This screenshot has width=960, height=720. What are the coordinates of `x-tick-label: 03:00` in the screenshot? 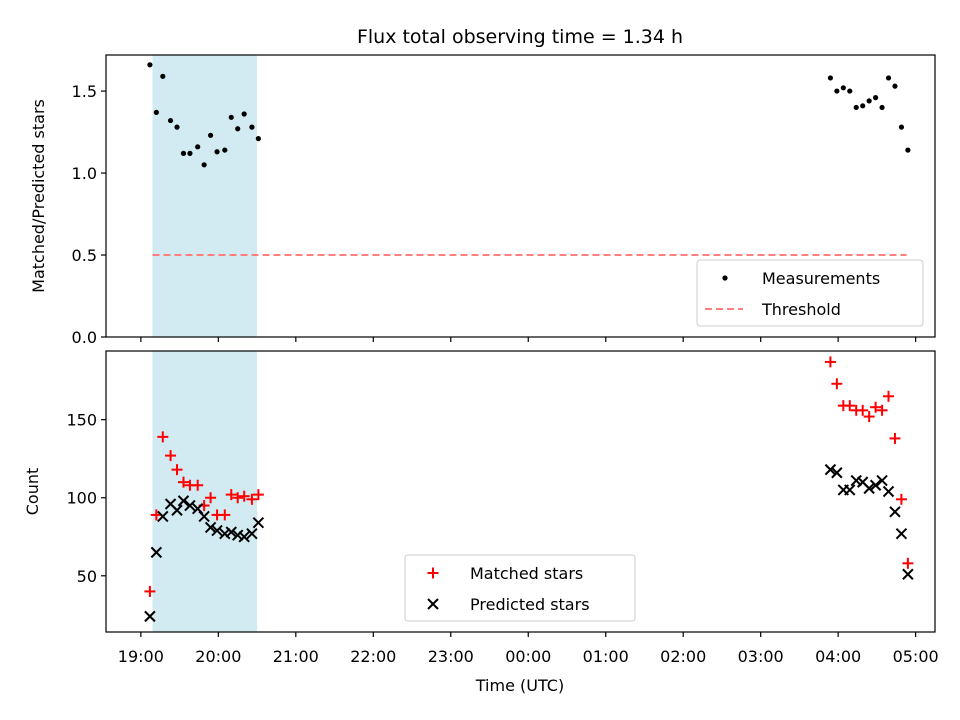 It's located at (761, 656).